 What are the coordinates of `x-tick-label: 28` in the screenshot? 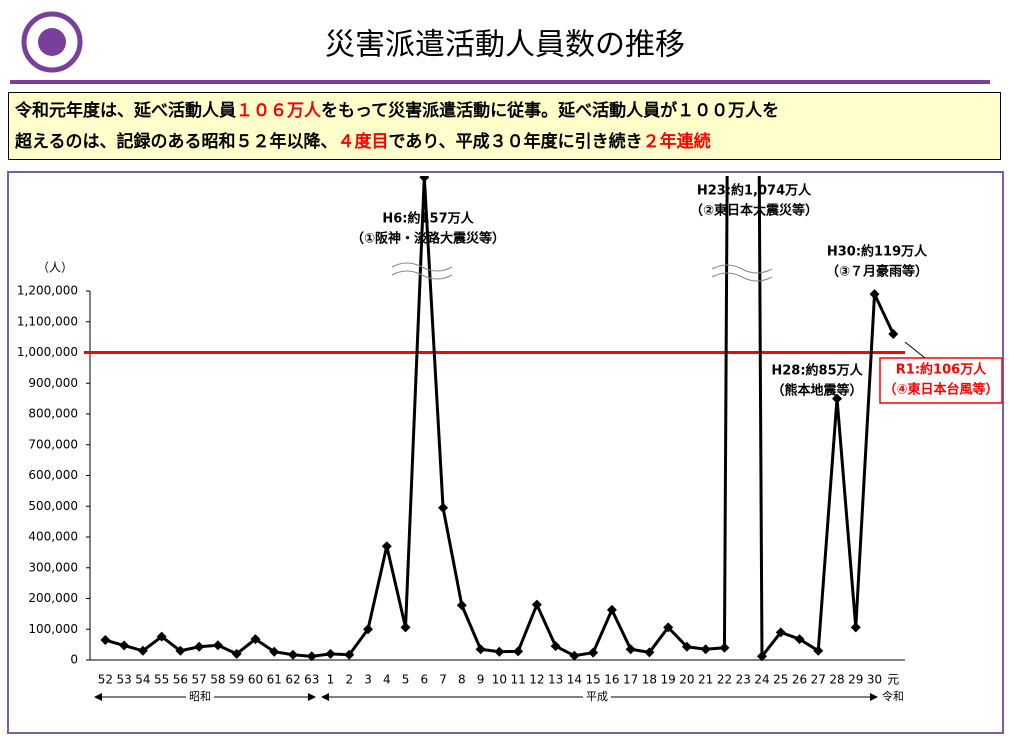 It's located at (836, 680).